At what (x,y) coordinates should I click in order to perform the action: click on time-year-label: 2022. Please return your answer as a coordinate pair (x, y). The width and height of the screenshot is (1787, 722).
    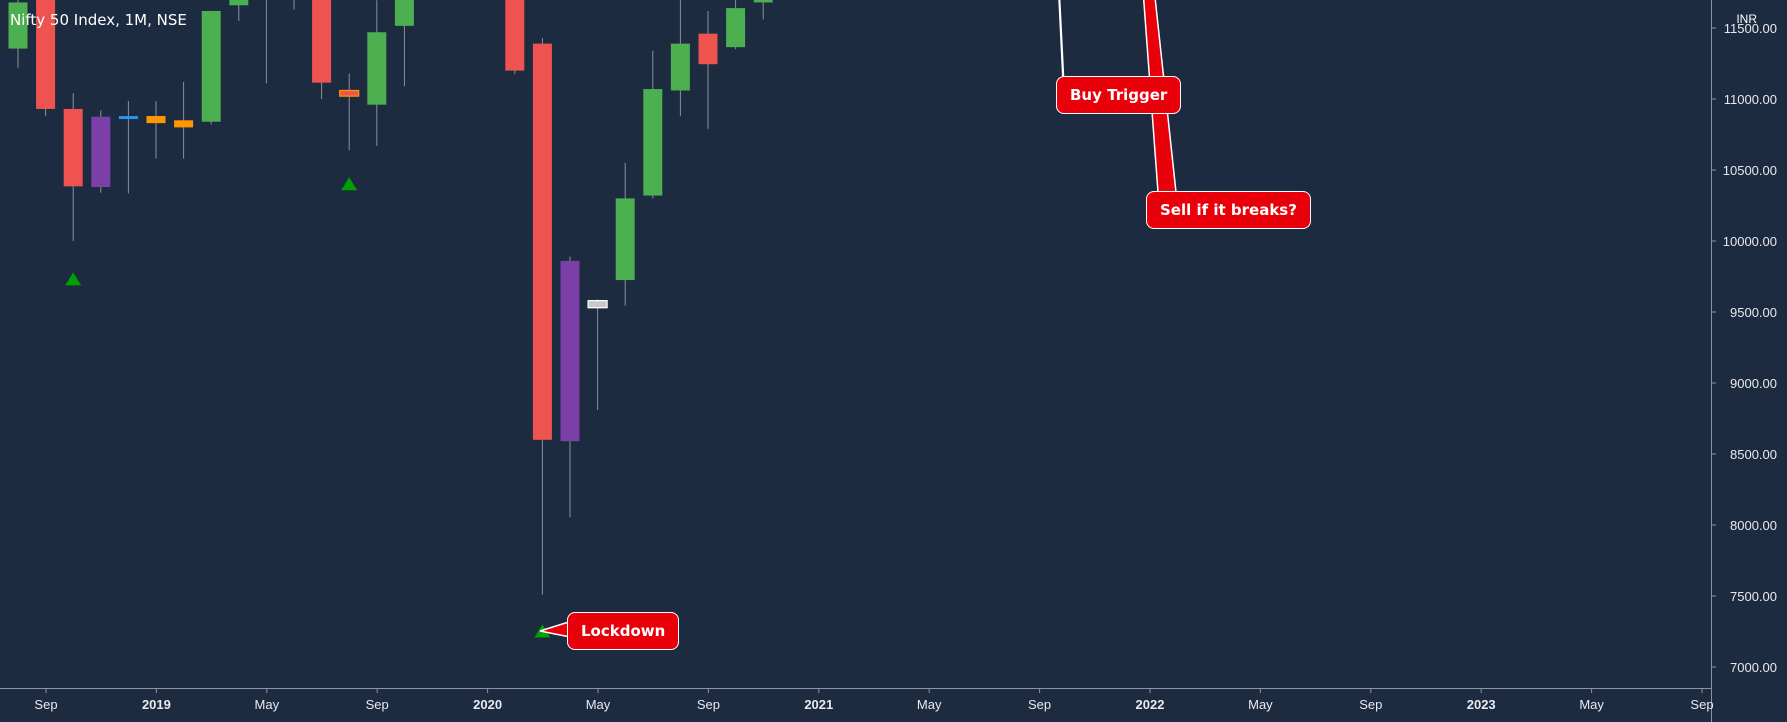
    Looking at the image, I should click on (1150, 704).